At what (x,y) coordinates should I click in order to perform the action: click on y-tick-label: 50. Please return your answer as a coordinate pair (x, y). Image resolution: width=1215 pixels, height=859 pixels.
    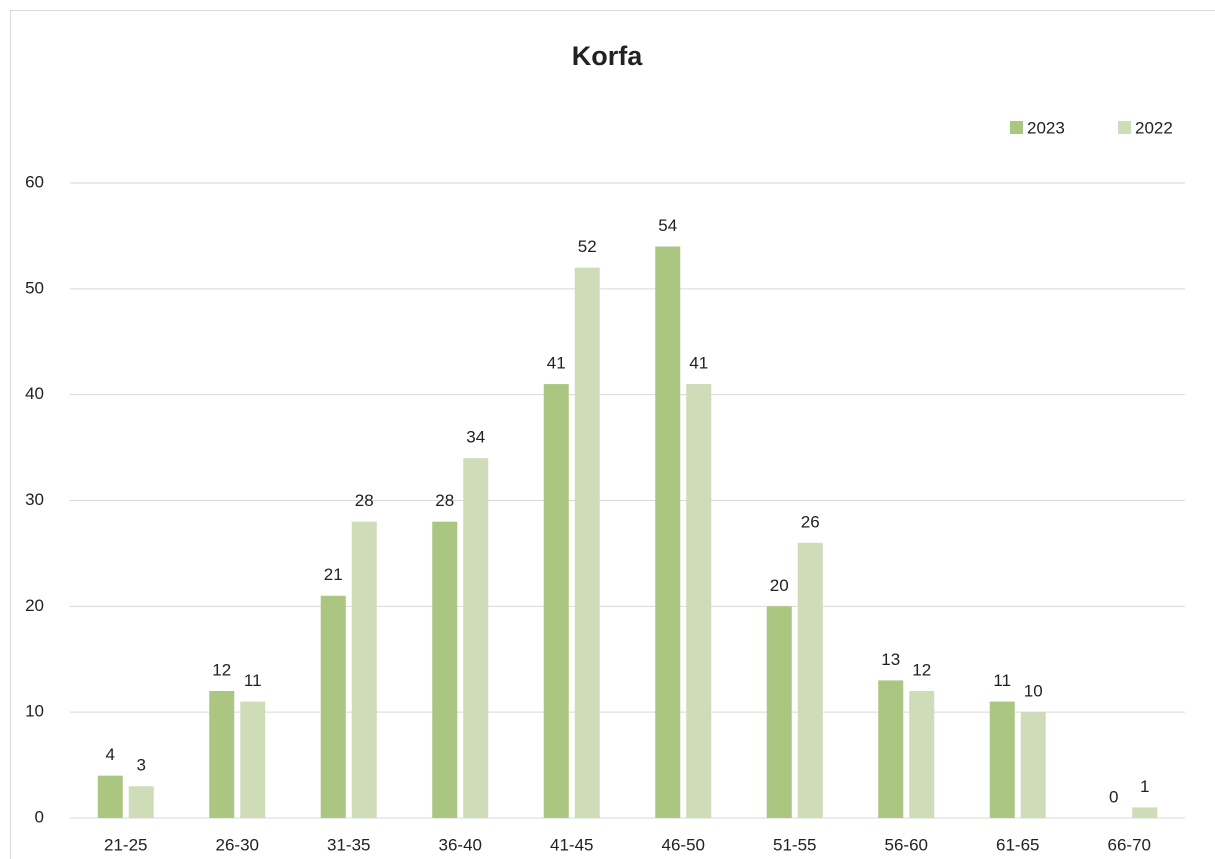
    Looking at the image, I should click on (34, 287).